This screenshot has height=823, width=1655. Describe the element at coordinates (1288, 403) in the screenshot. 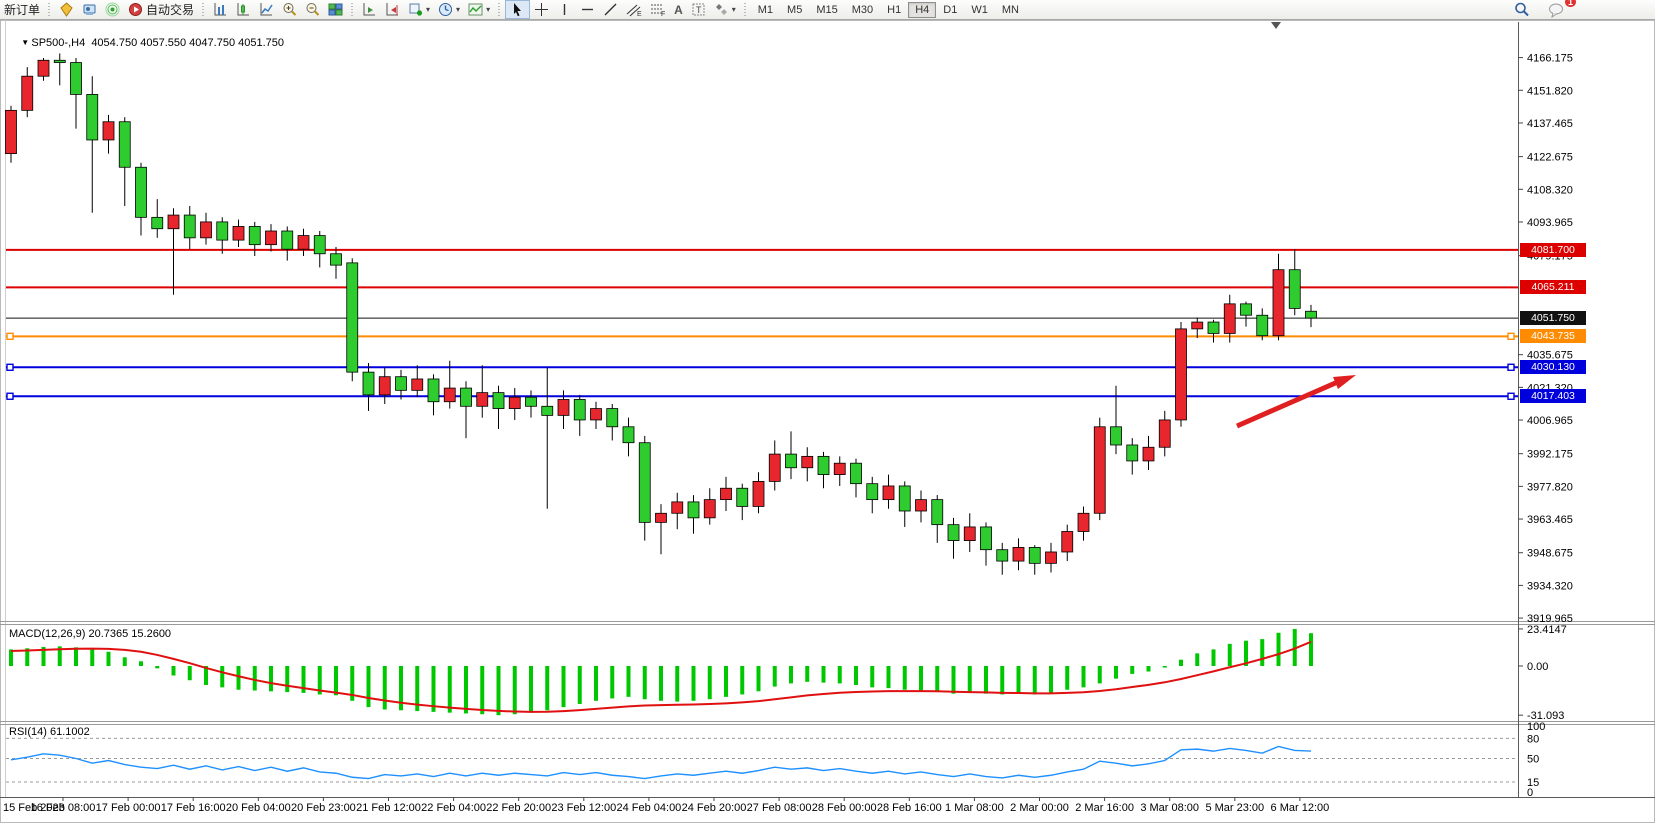

I see `trend-arrow` at that location.